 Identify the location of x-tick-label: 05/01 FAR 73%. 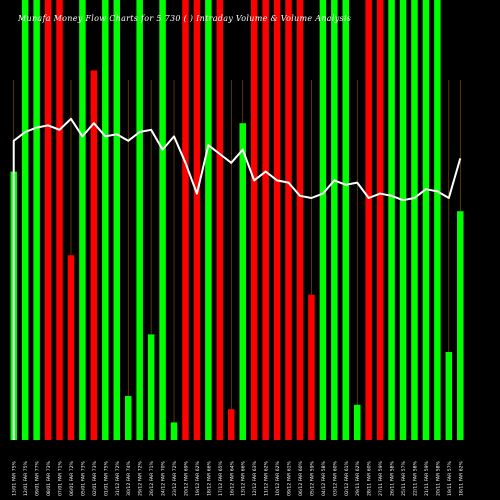
(83, 478).